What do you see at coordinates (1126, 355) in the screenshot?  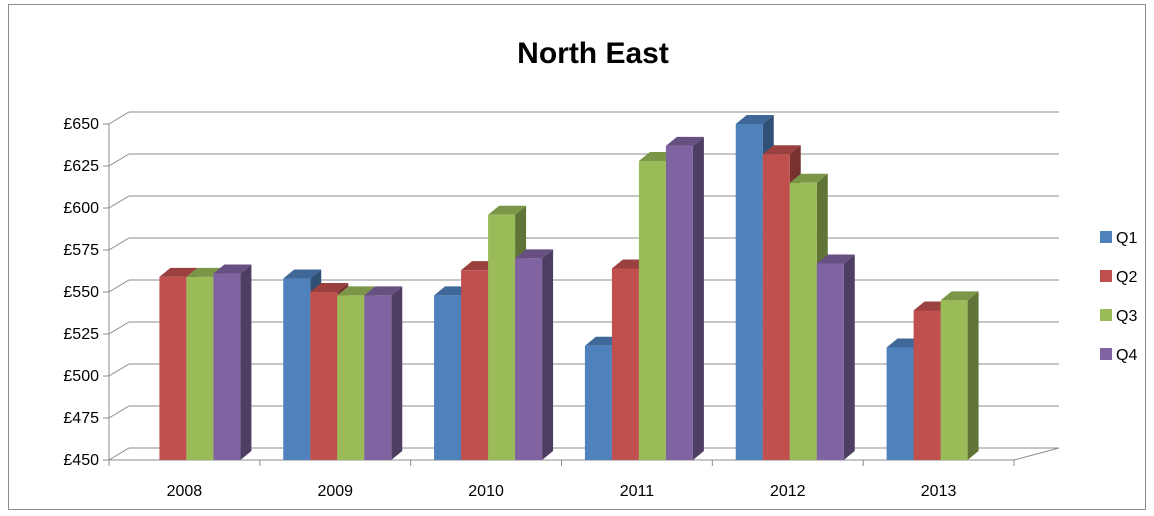 I see `legend-label: Q4` at bounding box center [1126, 355].